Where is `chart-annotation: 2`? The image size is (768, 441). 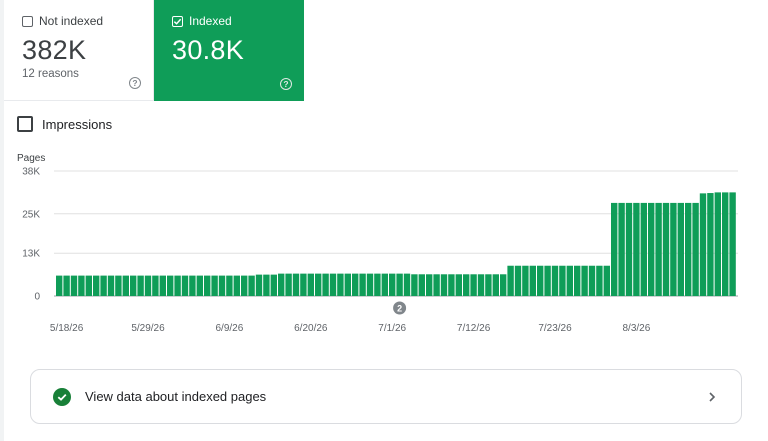 chart-annotation: 2 is located at coordinates (400, 308).